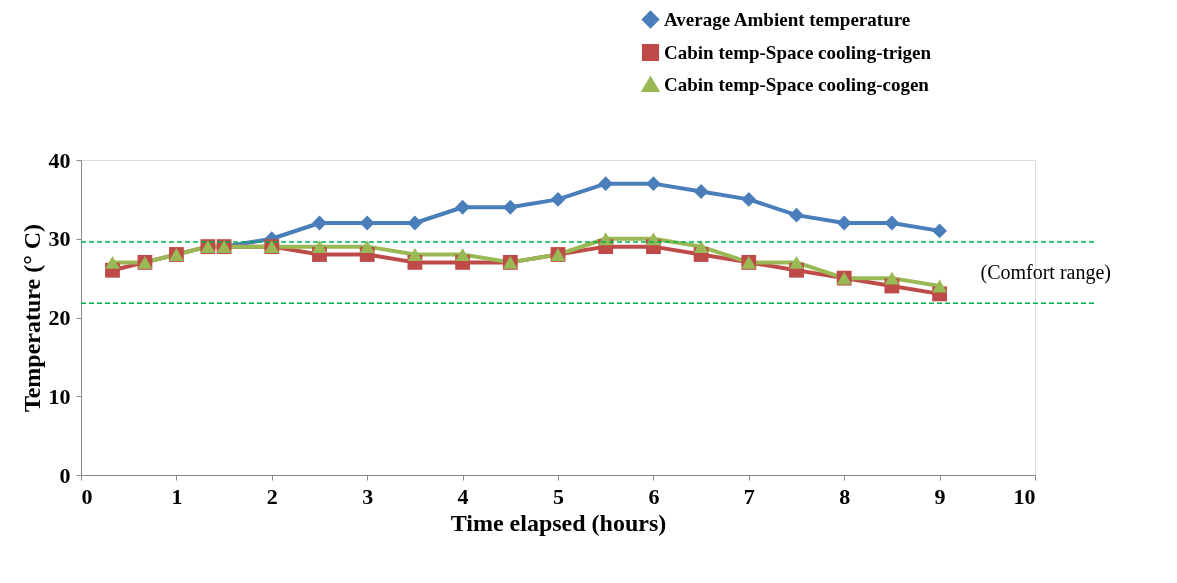 The width and height of the screenshot is (1177, 583). I want to click on x-tick-label: 2, so click(272, 496).